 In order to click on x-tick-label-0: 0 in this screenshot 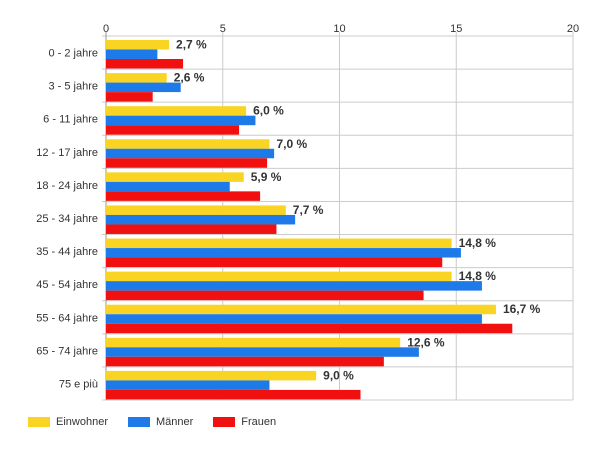, I will do `click(106, 29)`.